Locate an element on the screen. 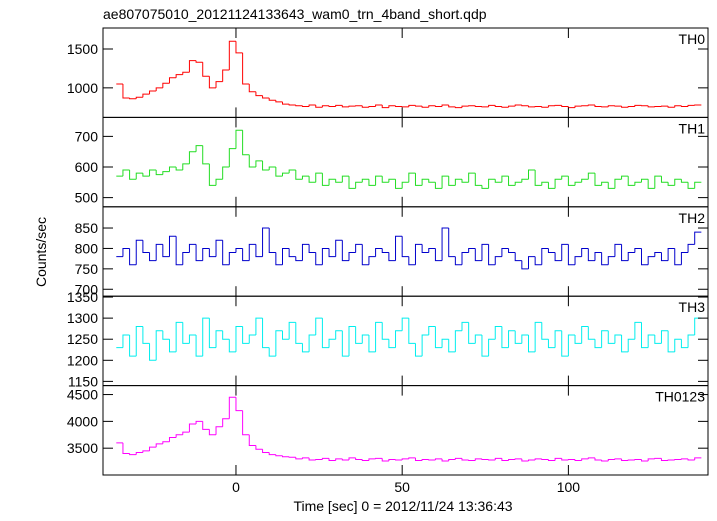 Image resolution: width=717 pixels, height=521 pixels. y-tick-label: 700 is located at coordinates (87, 136).